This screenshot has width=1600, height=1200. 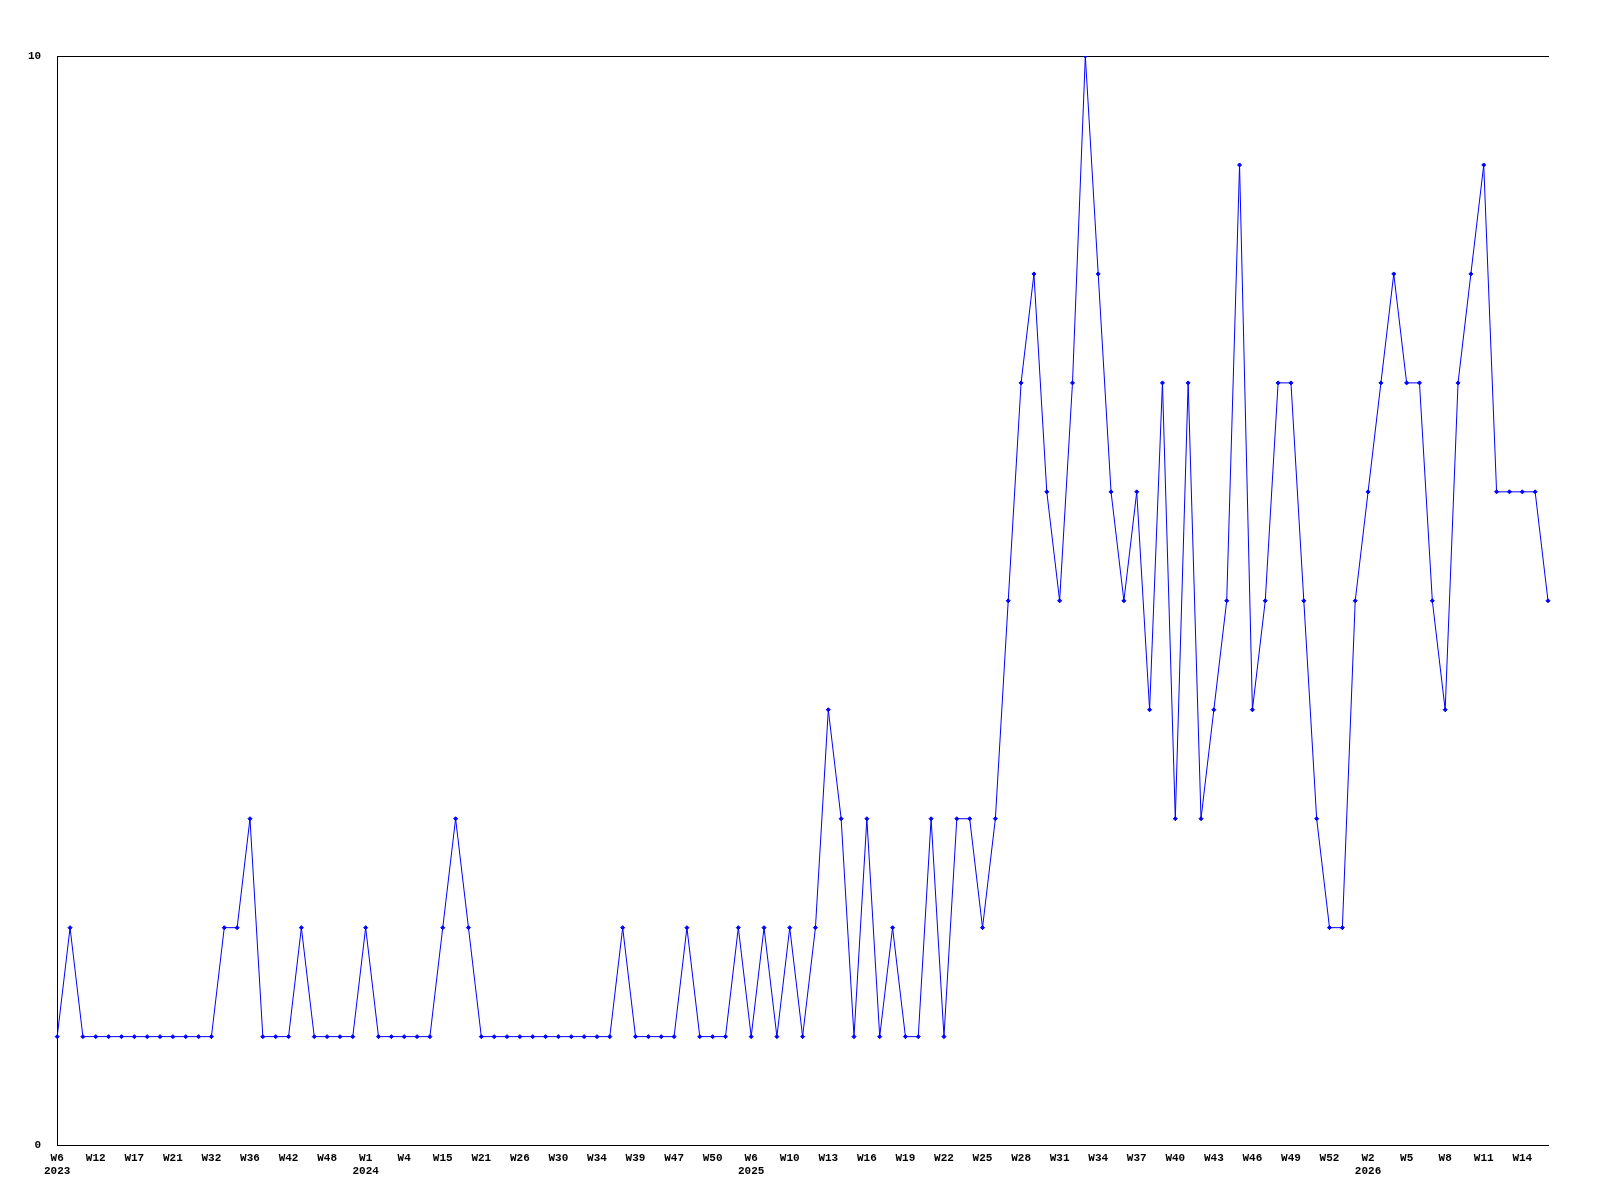 I want to click on x-tick-label: W48, so click(x=327, y=1157).